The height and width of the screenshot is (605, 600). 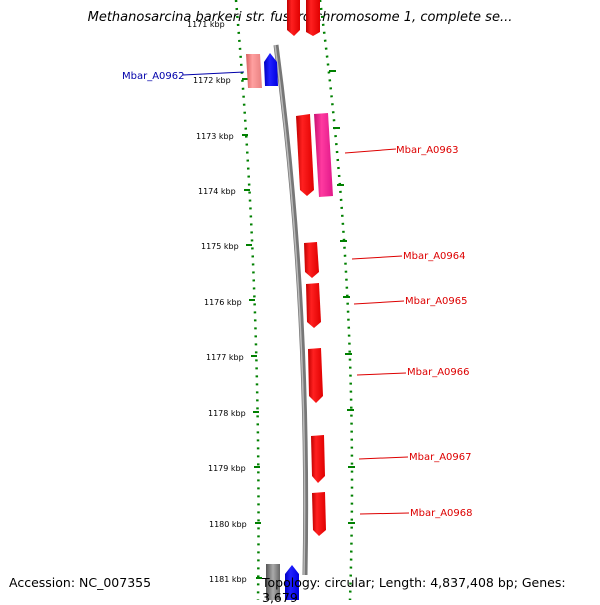 What do you see at coordinates (436, 301) in the screenshot?
I see `gene-label-mbar-a0965: Mbar_A0965` at bounding box center [436, 301].